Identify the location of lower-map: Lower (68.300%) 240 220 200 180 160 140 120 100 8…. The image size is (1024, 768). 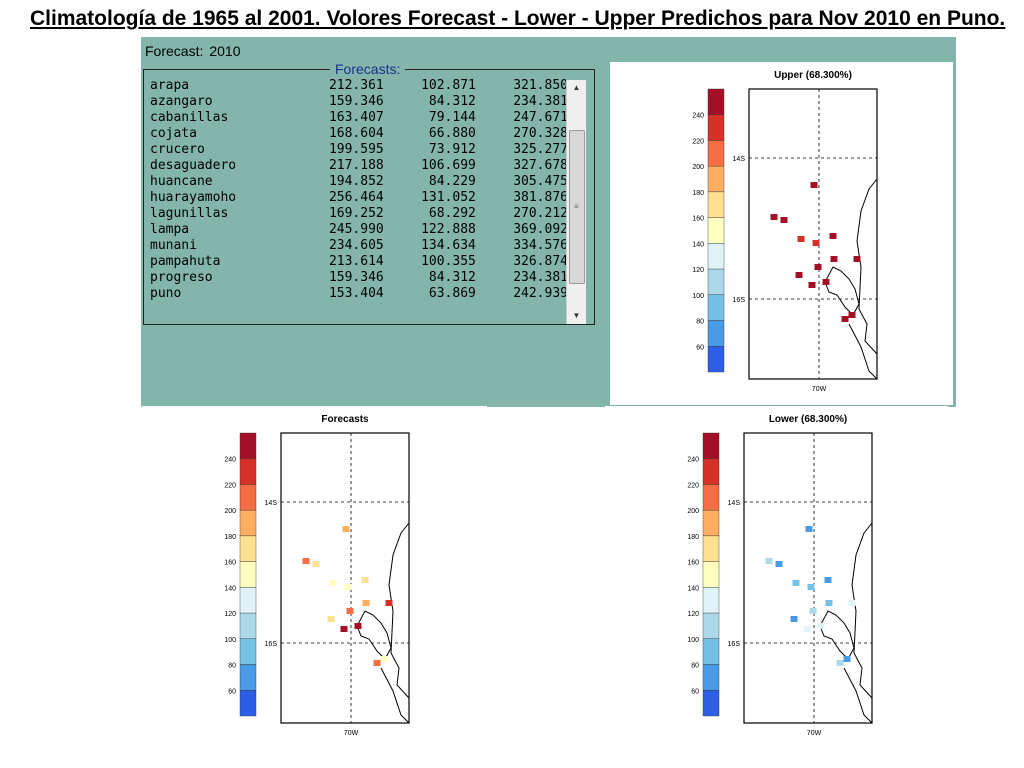
(780, 575).